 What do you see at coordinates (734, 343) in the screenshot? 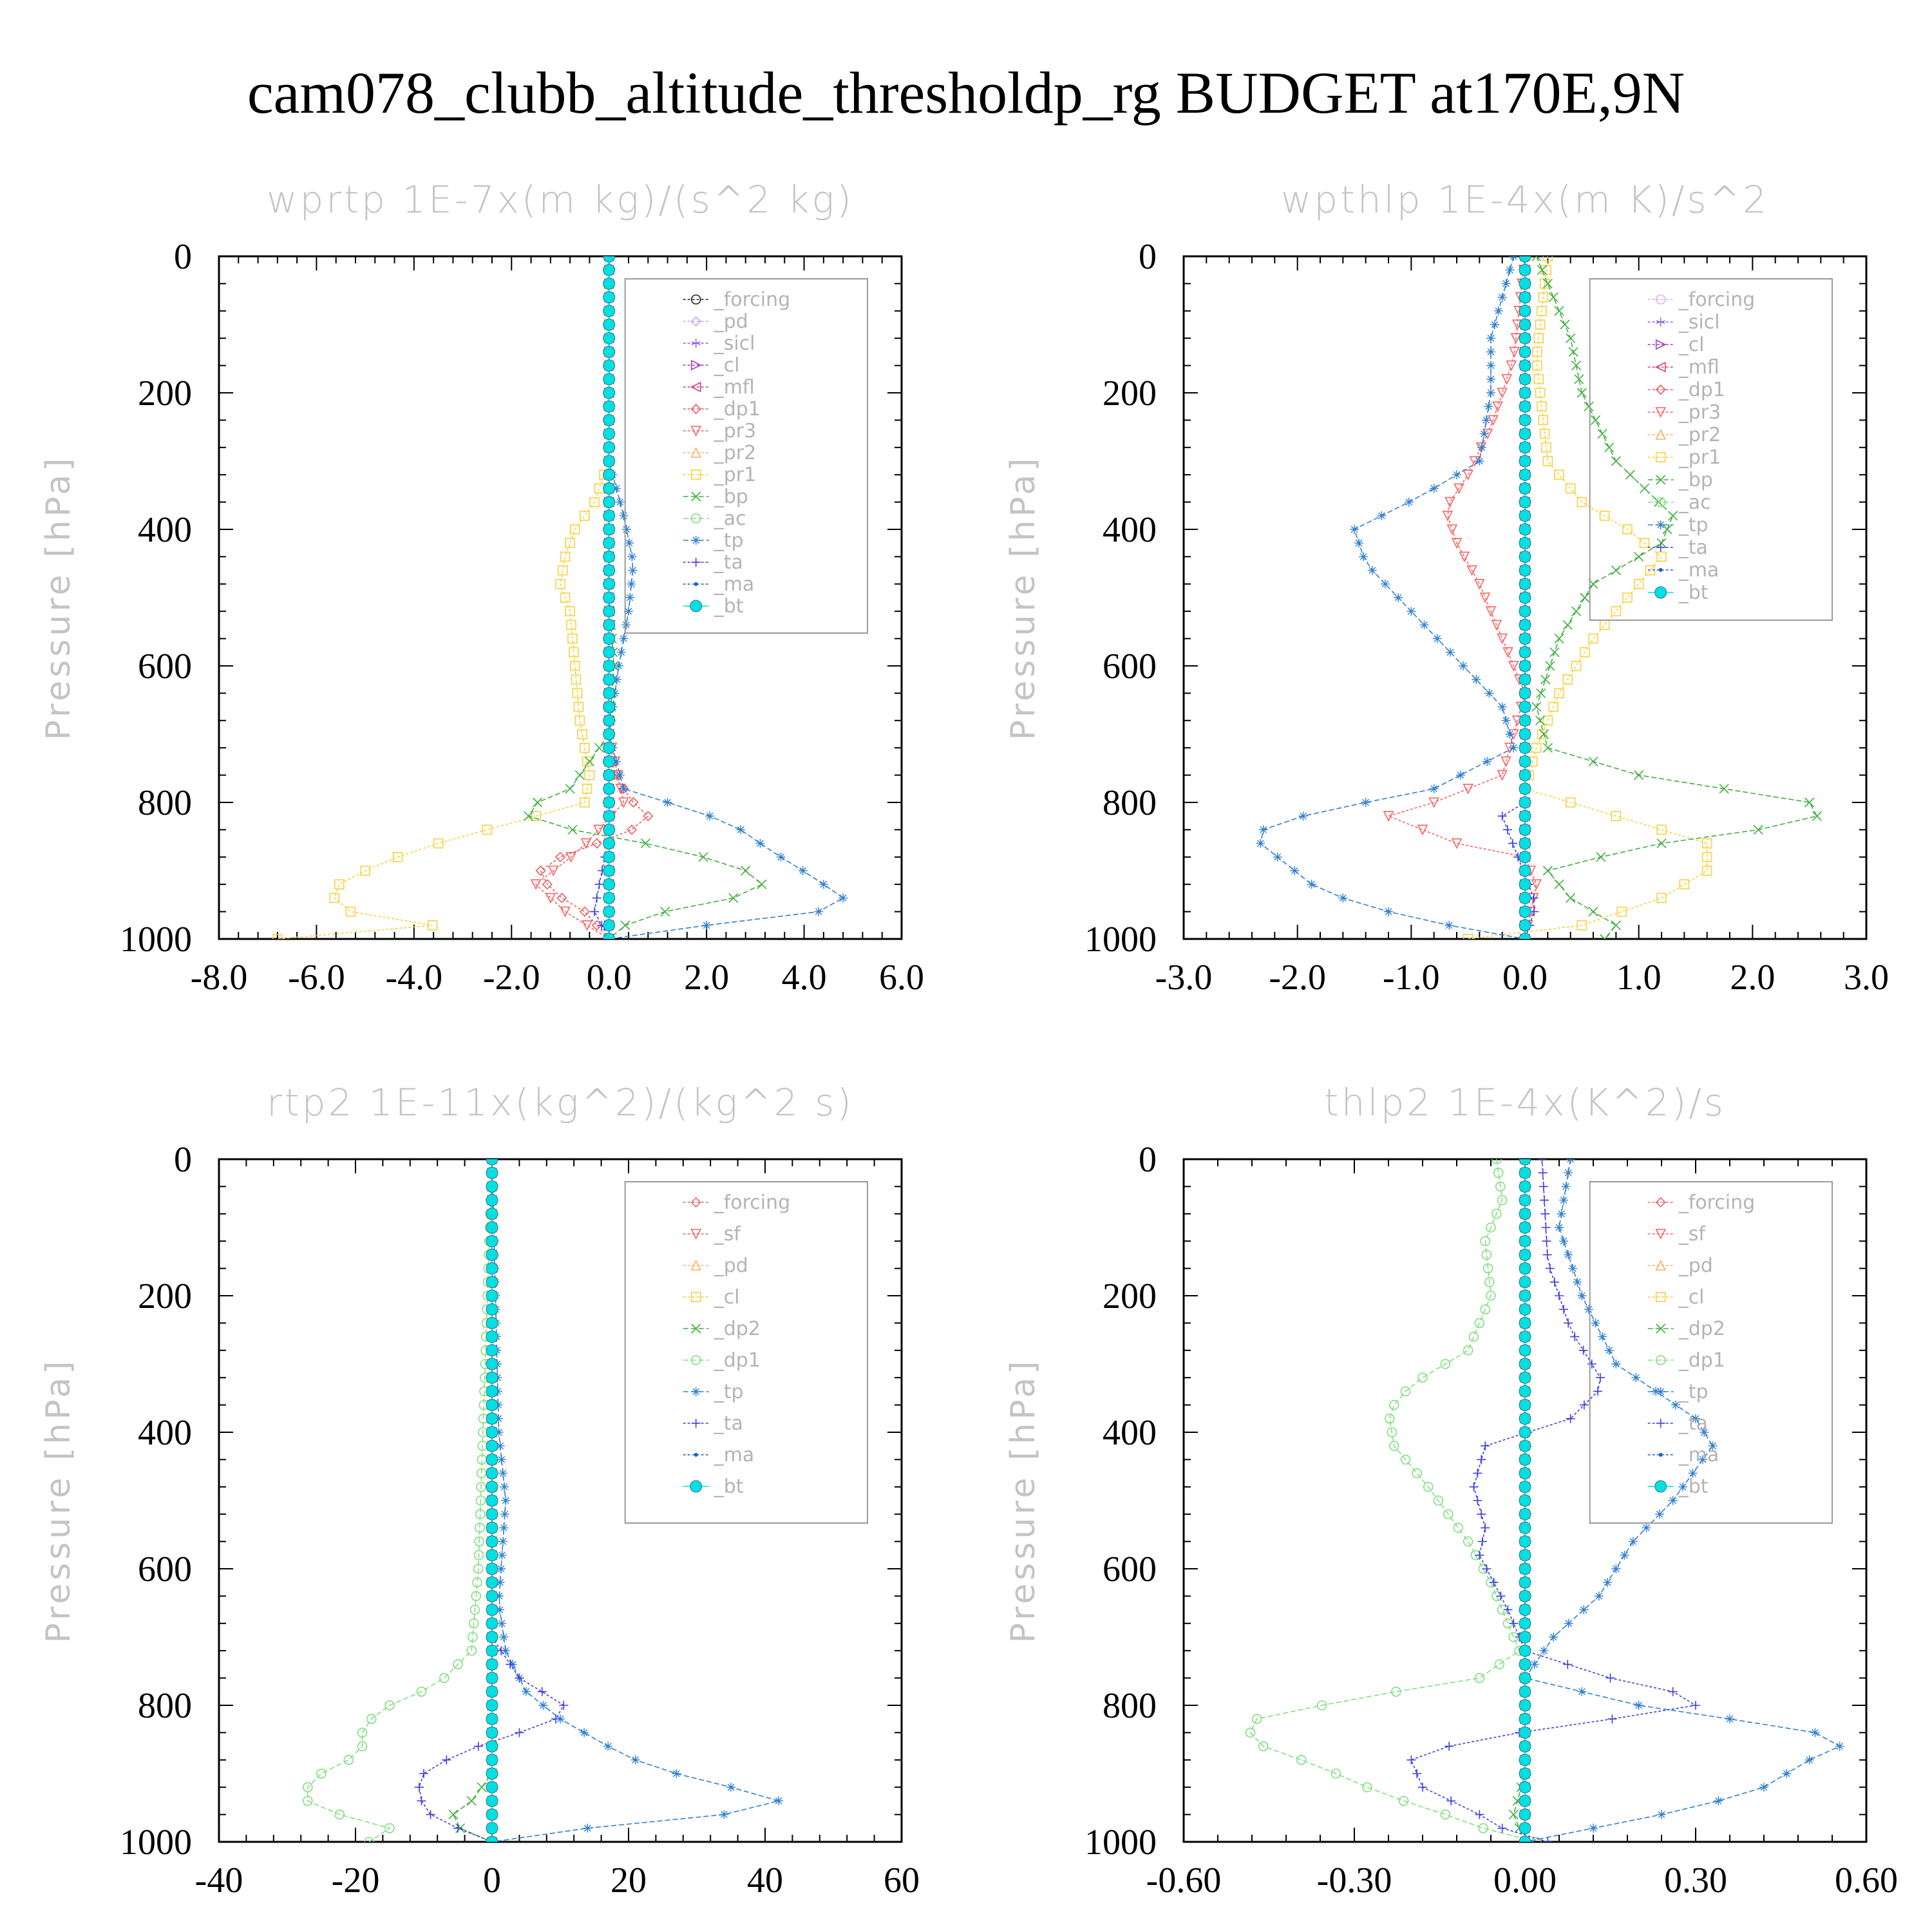
I see `legend-entry-label: _sicl` at bounding box center [734, 343].